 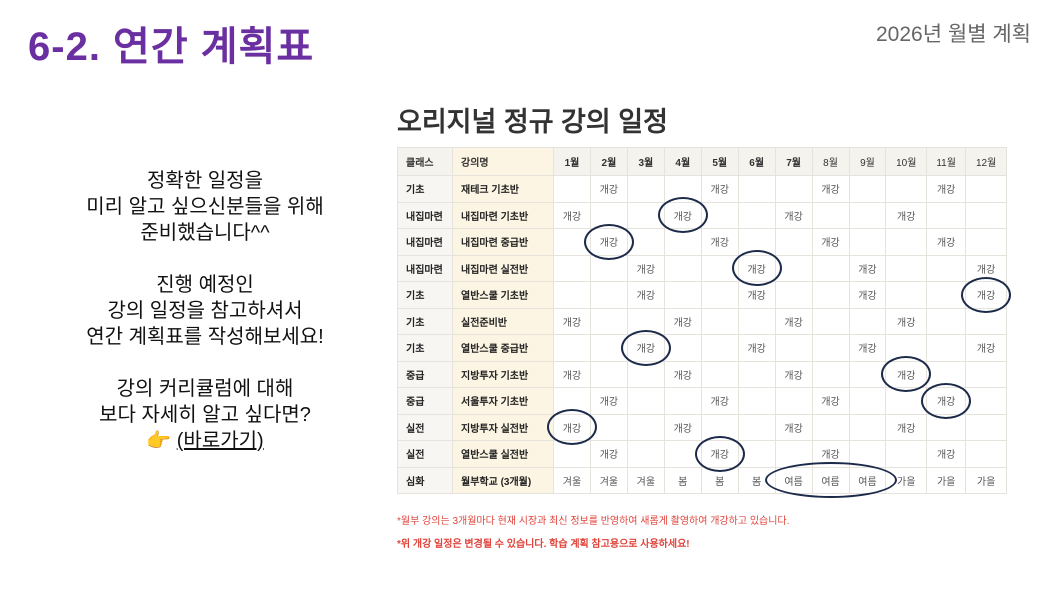 What do you see at coordinates (503, 242) in the screenshot?
I see `course-name-cell: 내집마련 중급반` at bounding box center [503, 242].